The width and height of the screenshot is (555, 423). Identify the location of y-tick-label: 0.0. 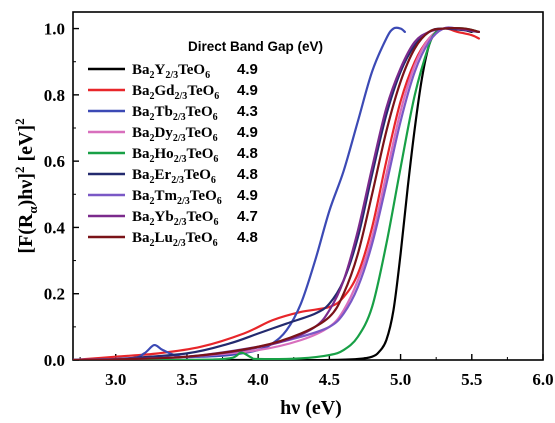
(54, 360).